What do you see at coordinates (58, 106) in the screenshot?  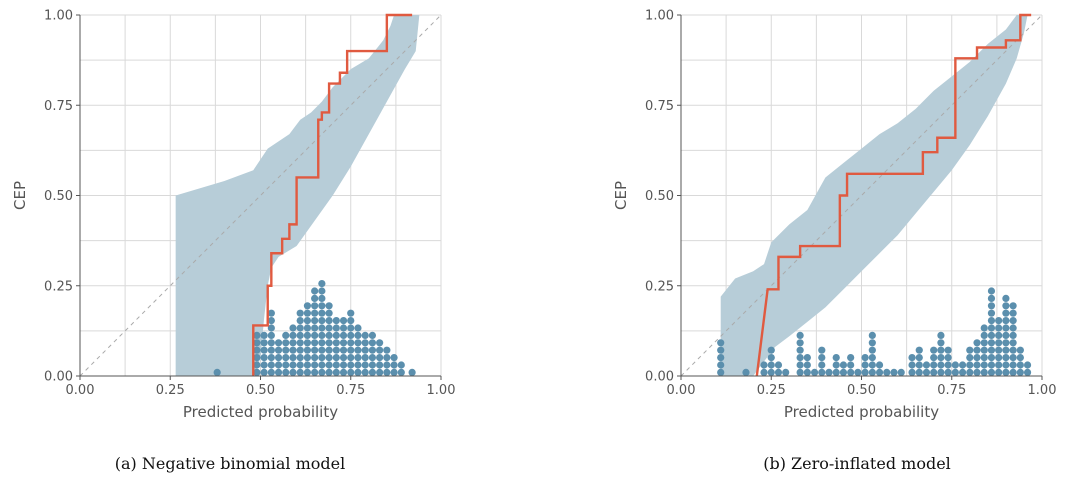 I see `y-tick-label: 0.75` at bounding box center [58, 106].